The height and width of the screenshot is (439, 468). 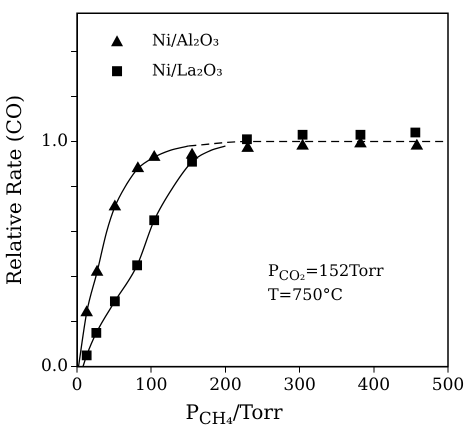 I want to click on x-tick-label: 300, so click(x=299, y=385).